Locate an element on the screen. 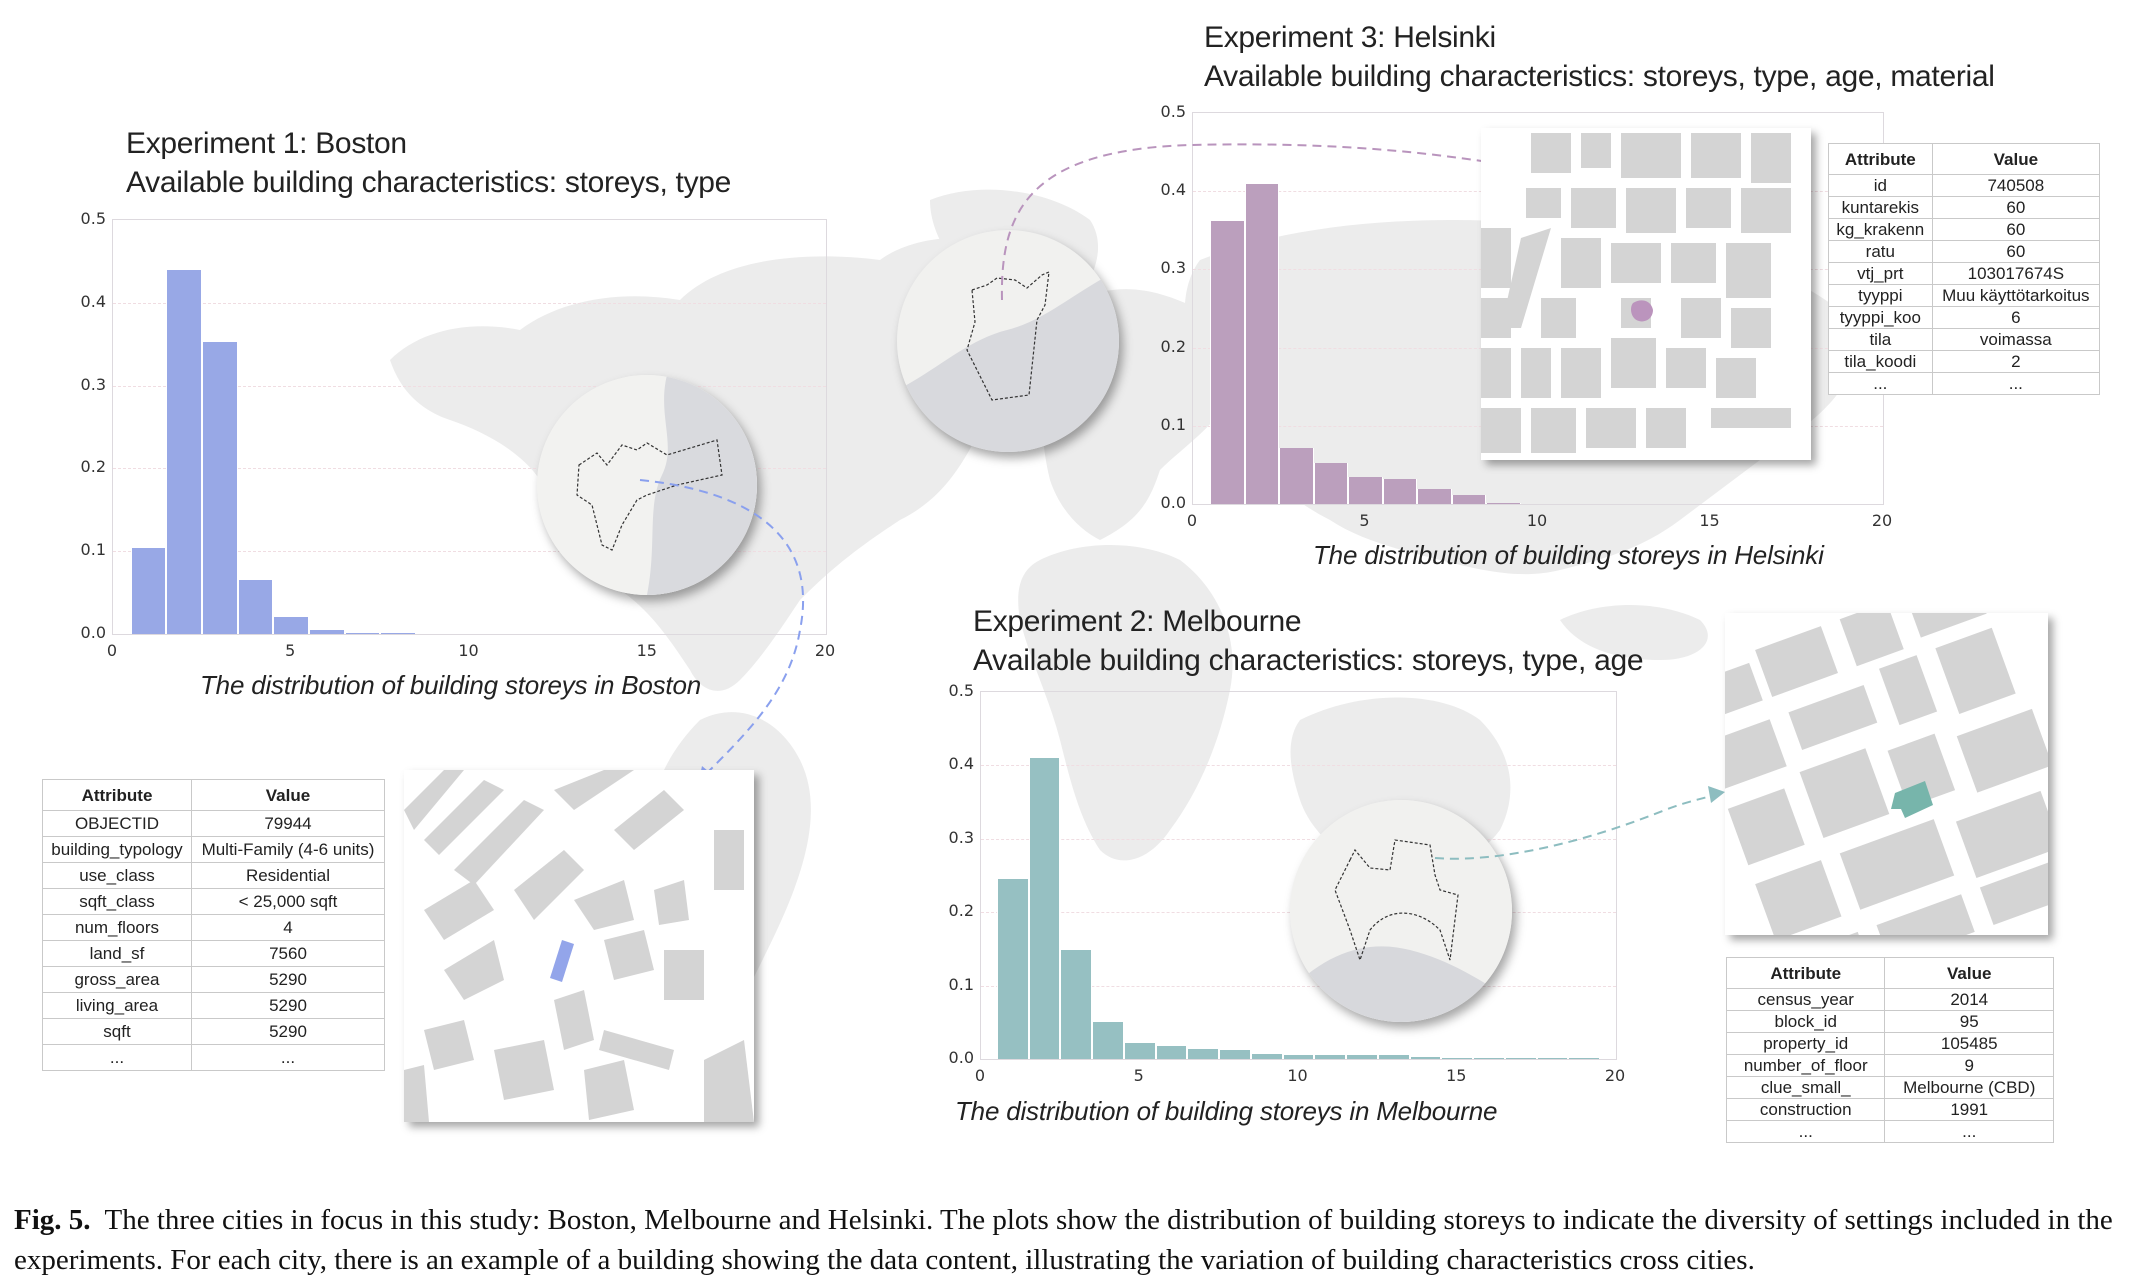 This screenshot has width=2150, height=1284. y-tick-label: 0.1 is located at coordinates (1173, 424).